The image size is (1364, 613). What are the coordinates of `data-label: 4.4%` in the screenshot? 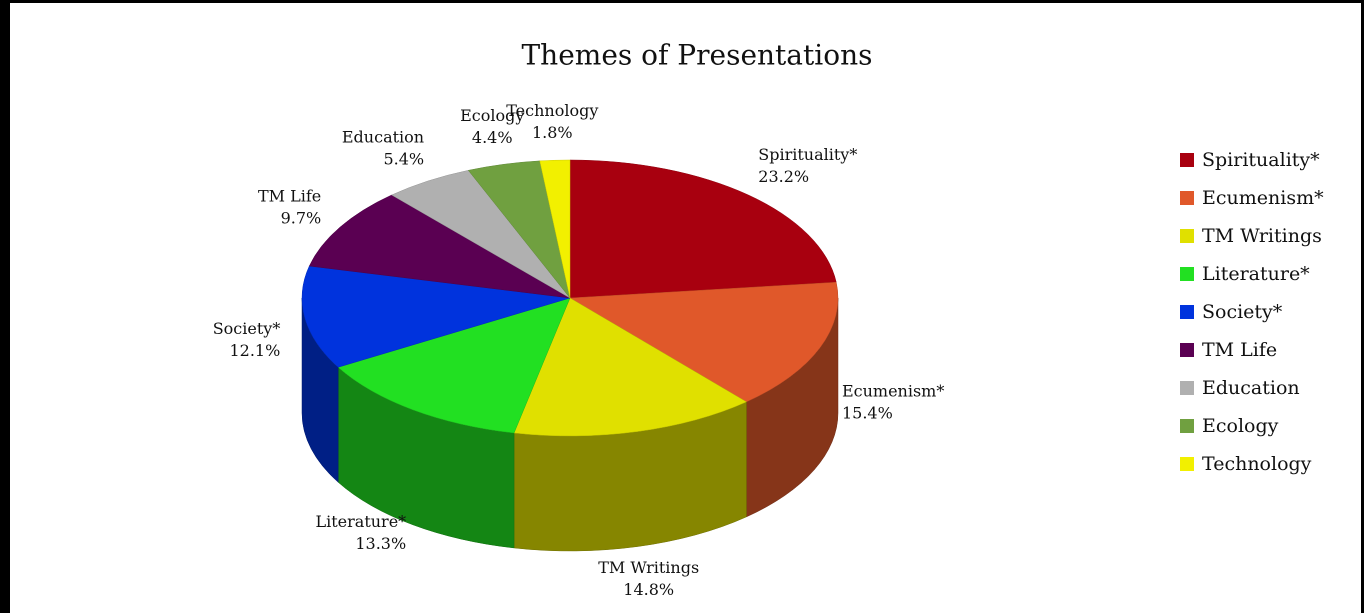 It's located at (492, 137).